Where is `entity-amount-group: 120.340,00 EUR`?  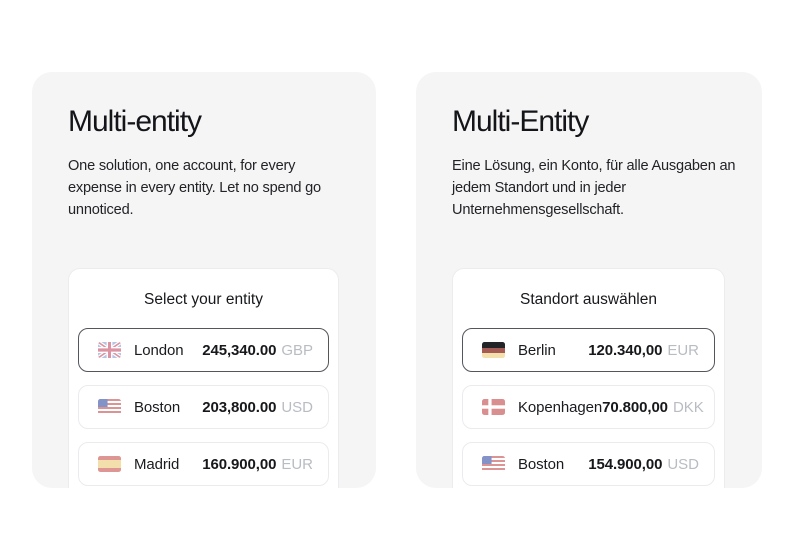
entity-amount-group: 120.340,00 EUR is located at coordinates (643, 350).